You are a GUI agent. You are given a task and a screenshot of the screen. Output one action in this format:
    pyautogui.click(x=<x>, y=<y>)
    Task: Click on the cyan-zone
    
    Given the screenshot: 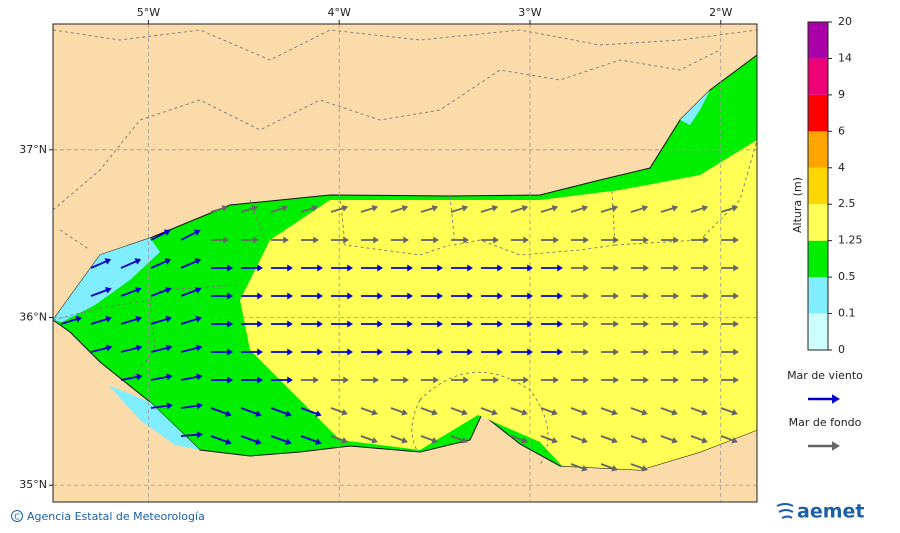 What is the action you would take?
    pyautogui.click(x=154, y=417)
    